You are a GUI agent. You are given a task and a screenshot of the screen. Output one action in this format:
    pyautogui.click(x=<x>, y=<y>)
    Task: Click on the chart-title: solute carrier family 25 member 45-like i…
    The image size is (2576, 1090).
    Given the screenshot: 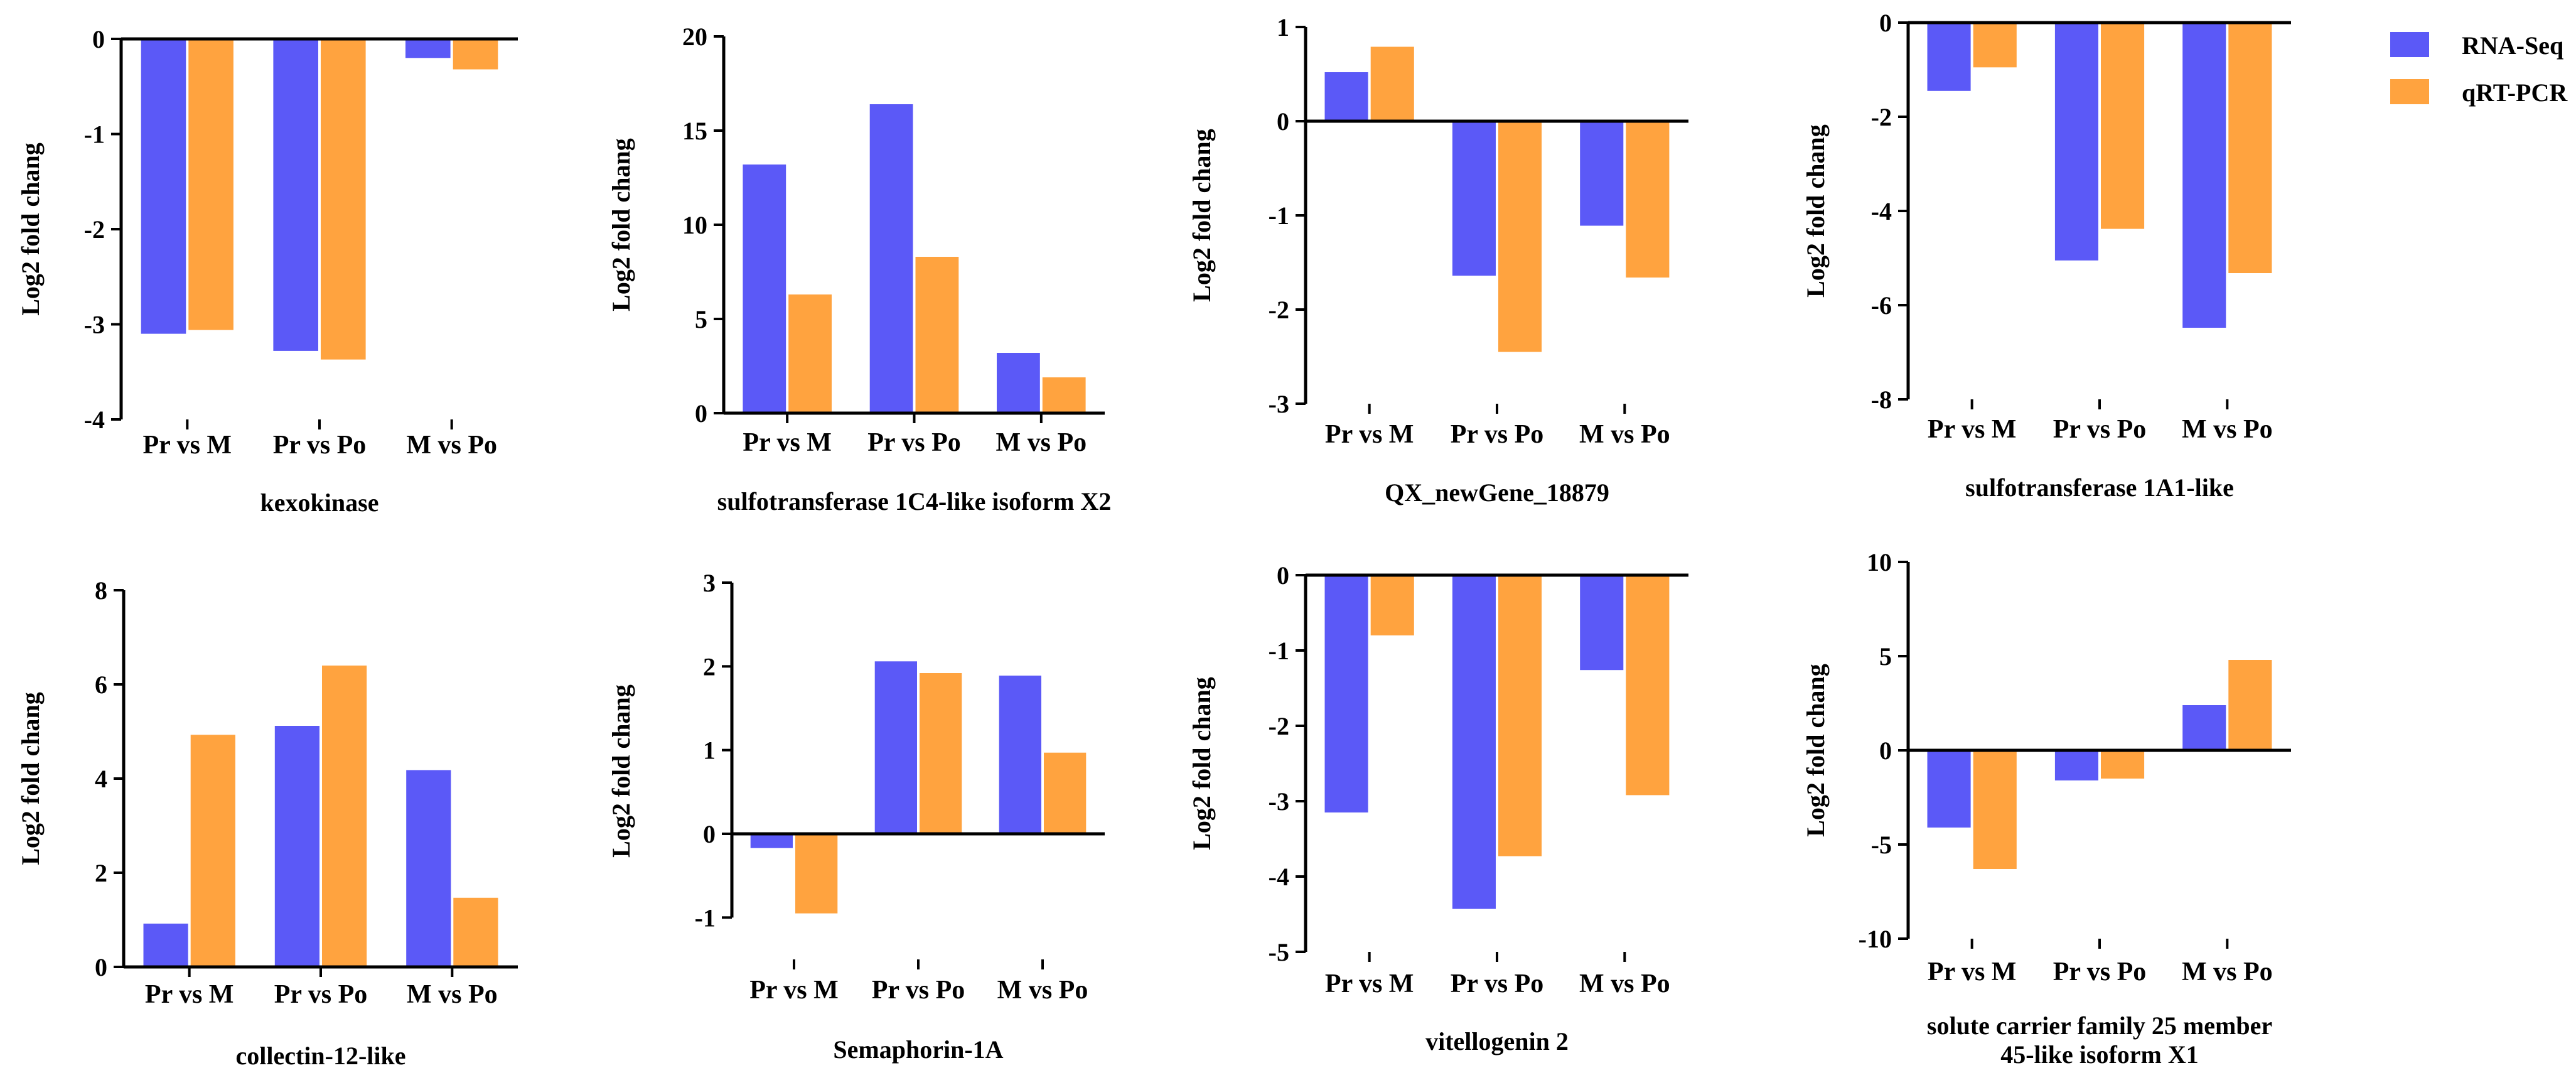 What is the action you would take?
    pyautogui.click(x=2099, y=1041)
    